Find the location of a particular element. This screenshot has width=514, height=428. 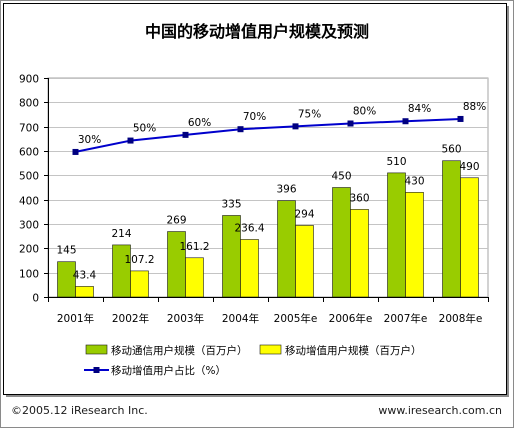

data-label-vas-share-6: 84% is located at coordinates (419, 109).